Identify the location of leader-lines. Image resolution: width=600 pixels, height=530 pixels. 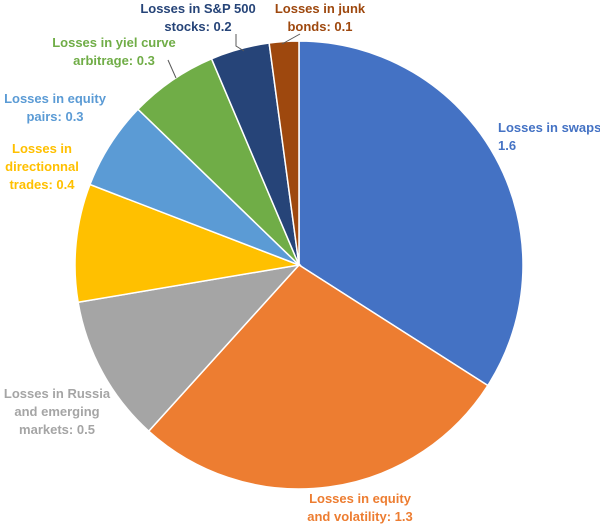
(234, 56).